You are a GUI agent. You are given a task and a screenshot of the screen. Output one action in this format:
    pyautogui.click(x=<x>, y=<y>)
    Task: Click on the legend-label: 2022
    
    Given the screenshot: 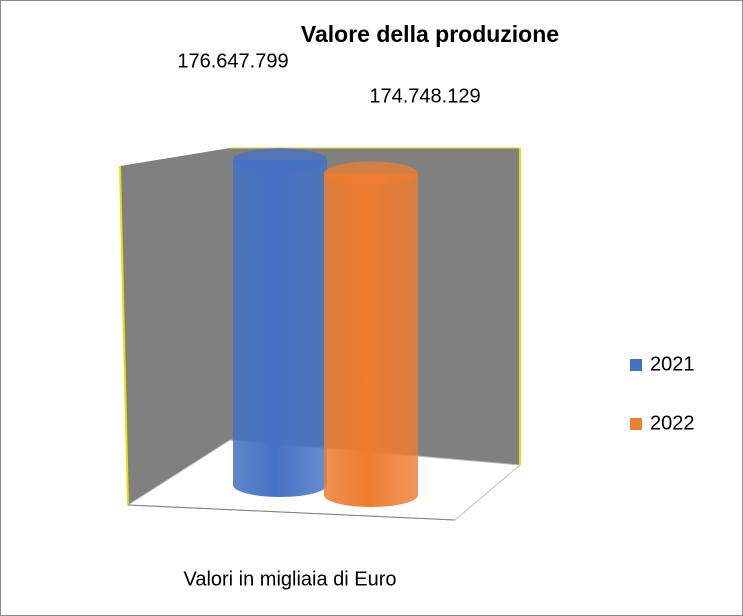 What is the action you would take?
    pyautogui.click(x=672, y=423)
    